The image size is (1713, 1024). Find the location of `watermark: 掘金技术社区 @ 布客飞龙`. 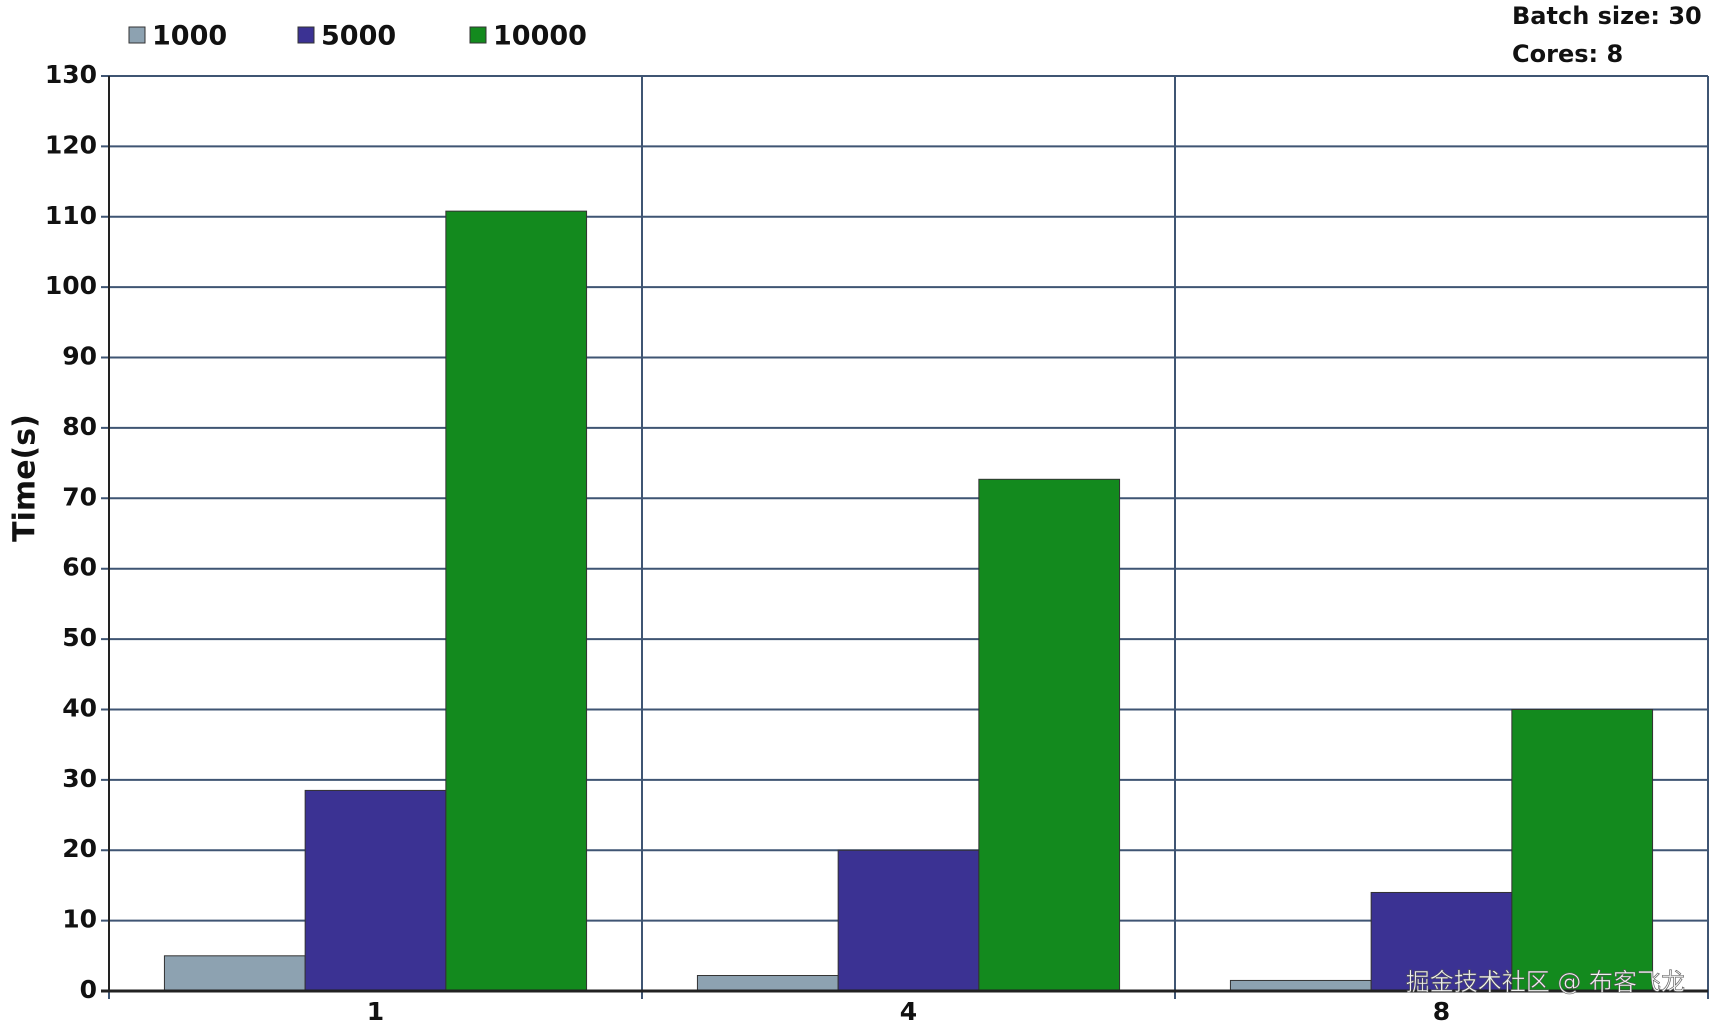

watermark: 掘金技术社区 @ 布客飞龙 is located at coordinates (1545, 982).